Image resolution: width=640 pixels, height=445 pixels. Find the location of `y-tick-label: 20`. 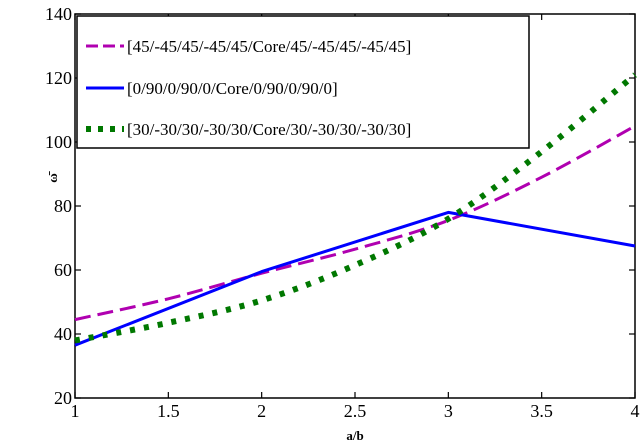

y-tick-label: 20 is located at coordinates (63, 398).